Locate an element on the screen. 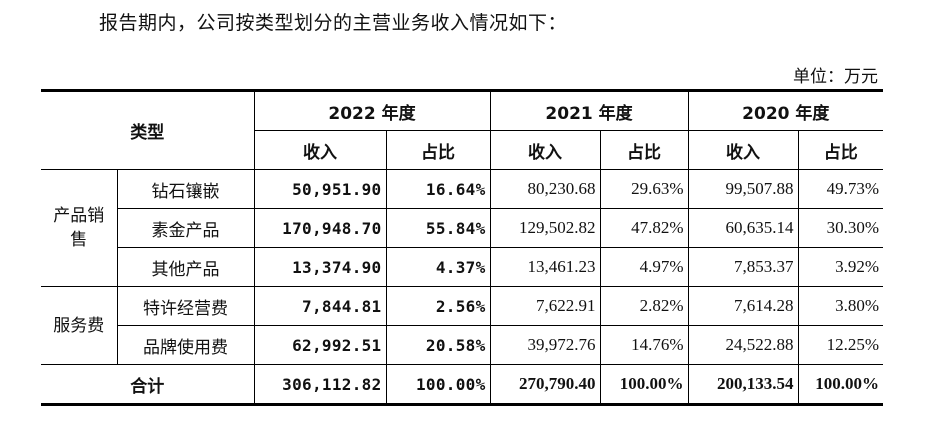  row-item: 品牌使用费 is located at coordinates (186, 345).